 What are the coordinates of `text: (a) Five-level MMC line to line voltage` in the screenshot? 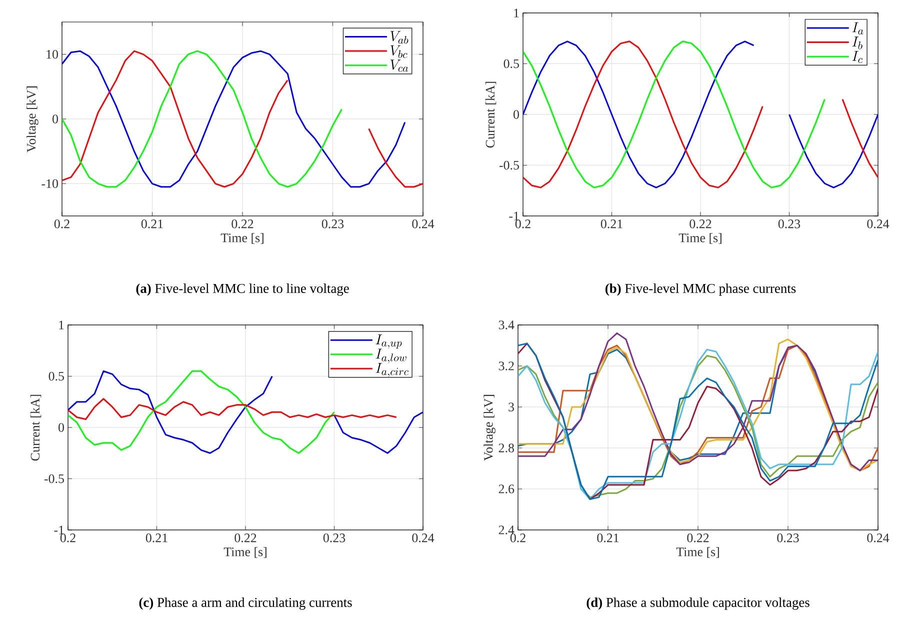 It's located at (242, 290).